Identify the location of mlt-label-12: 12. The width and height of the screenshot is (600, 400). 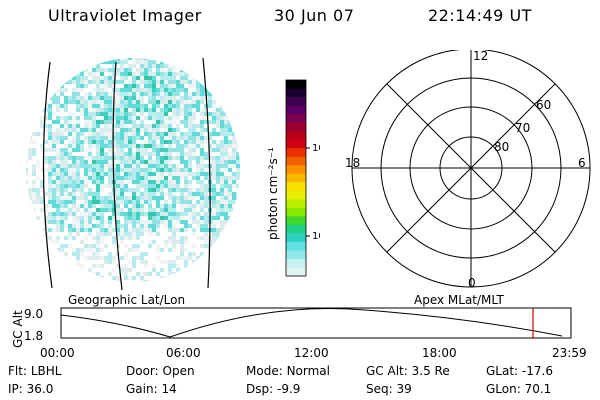
(480, 56).